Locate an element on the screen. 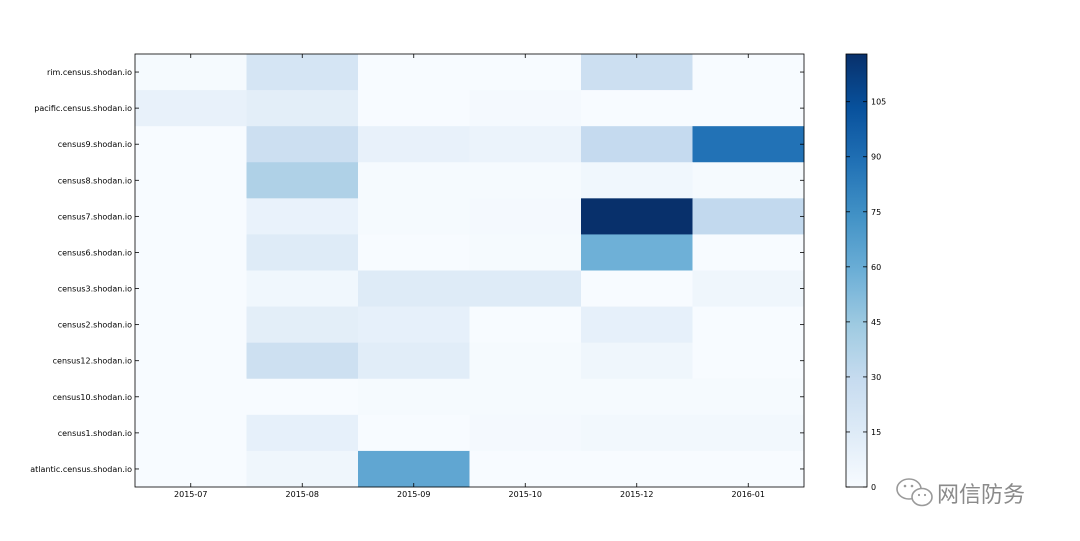  y-tick-label: census12.shodan.io is located at coordinates (92, 361).